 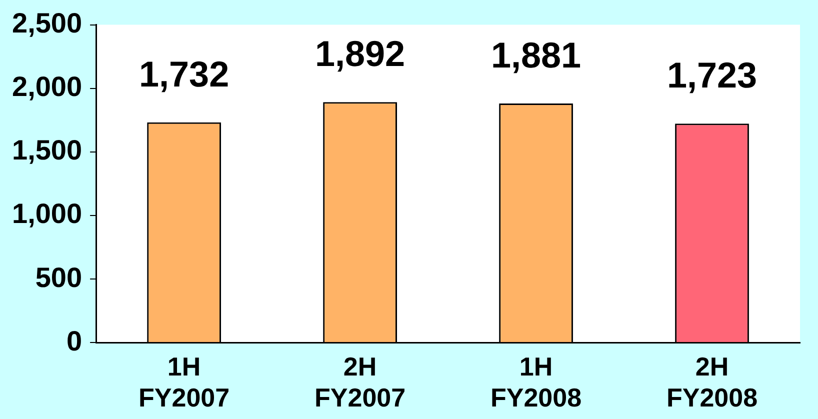 What do you see at coordinates (536, 55) in the screenshot?
I see `data-label: 1,881` at bounding box center [536, 55].